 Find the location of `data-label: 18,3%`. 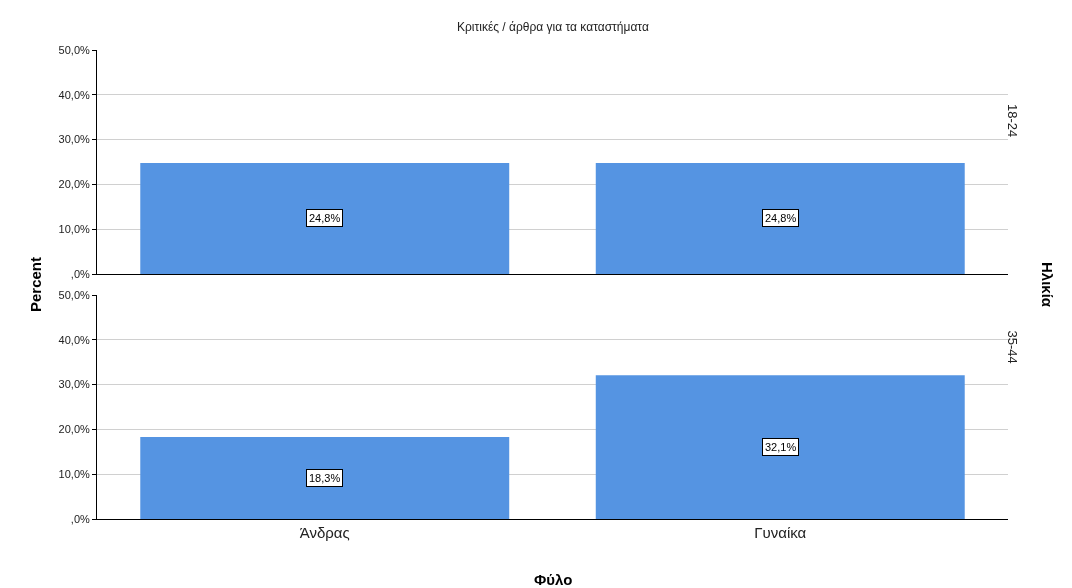

data-label: 18,3% is located at coordinates (325, 478).